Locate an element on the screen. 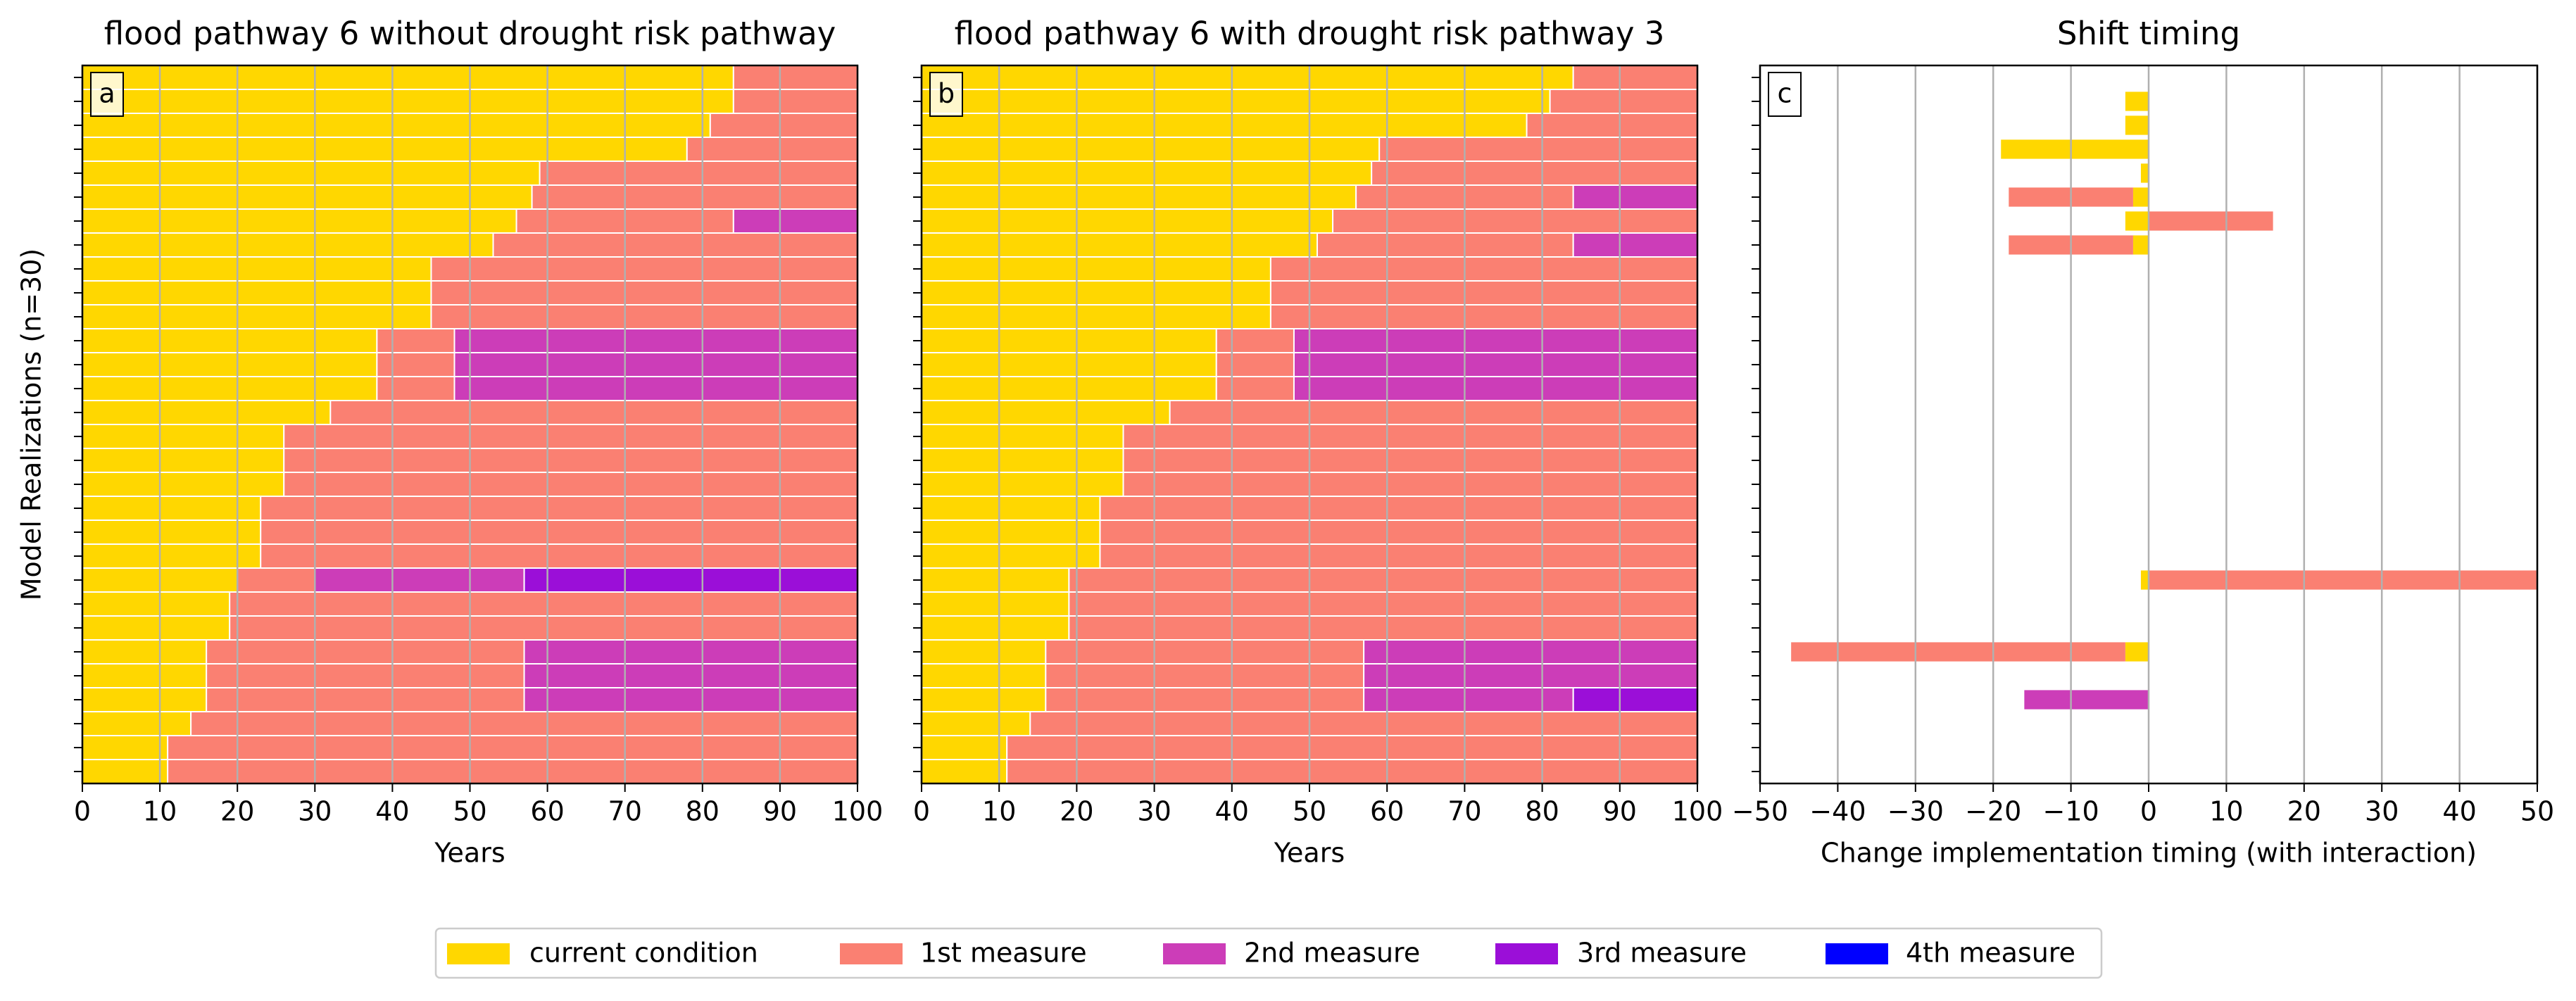  panel-label: b is located at coordinates (947, 93).